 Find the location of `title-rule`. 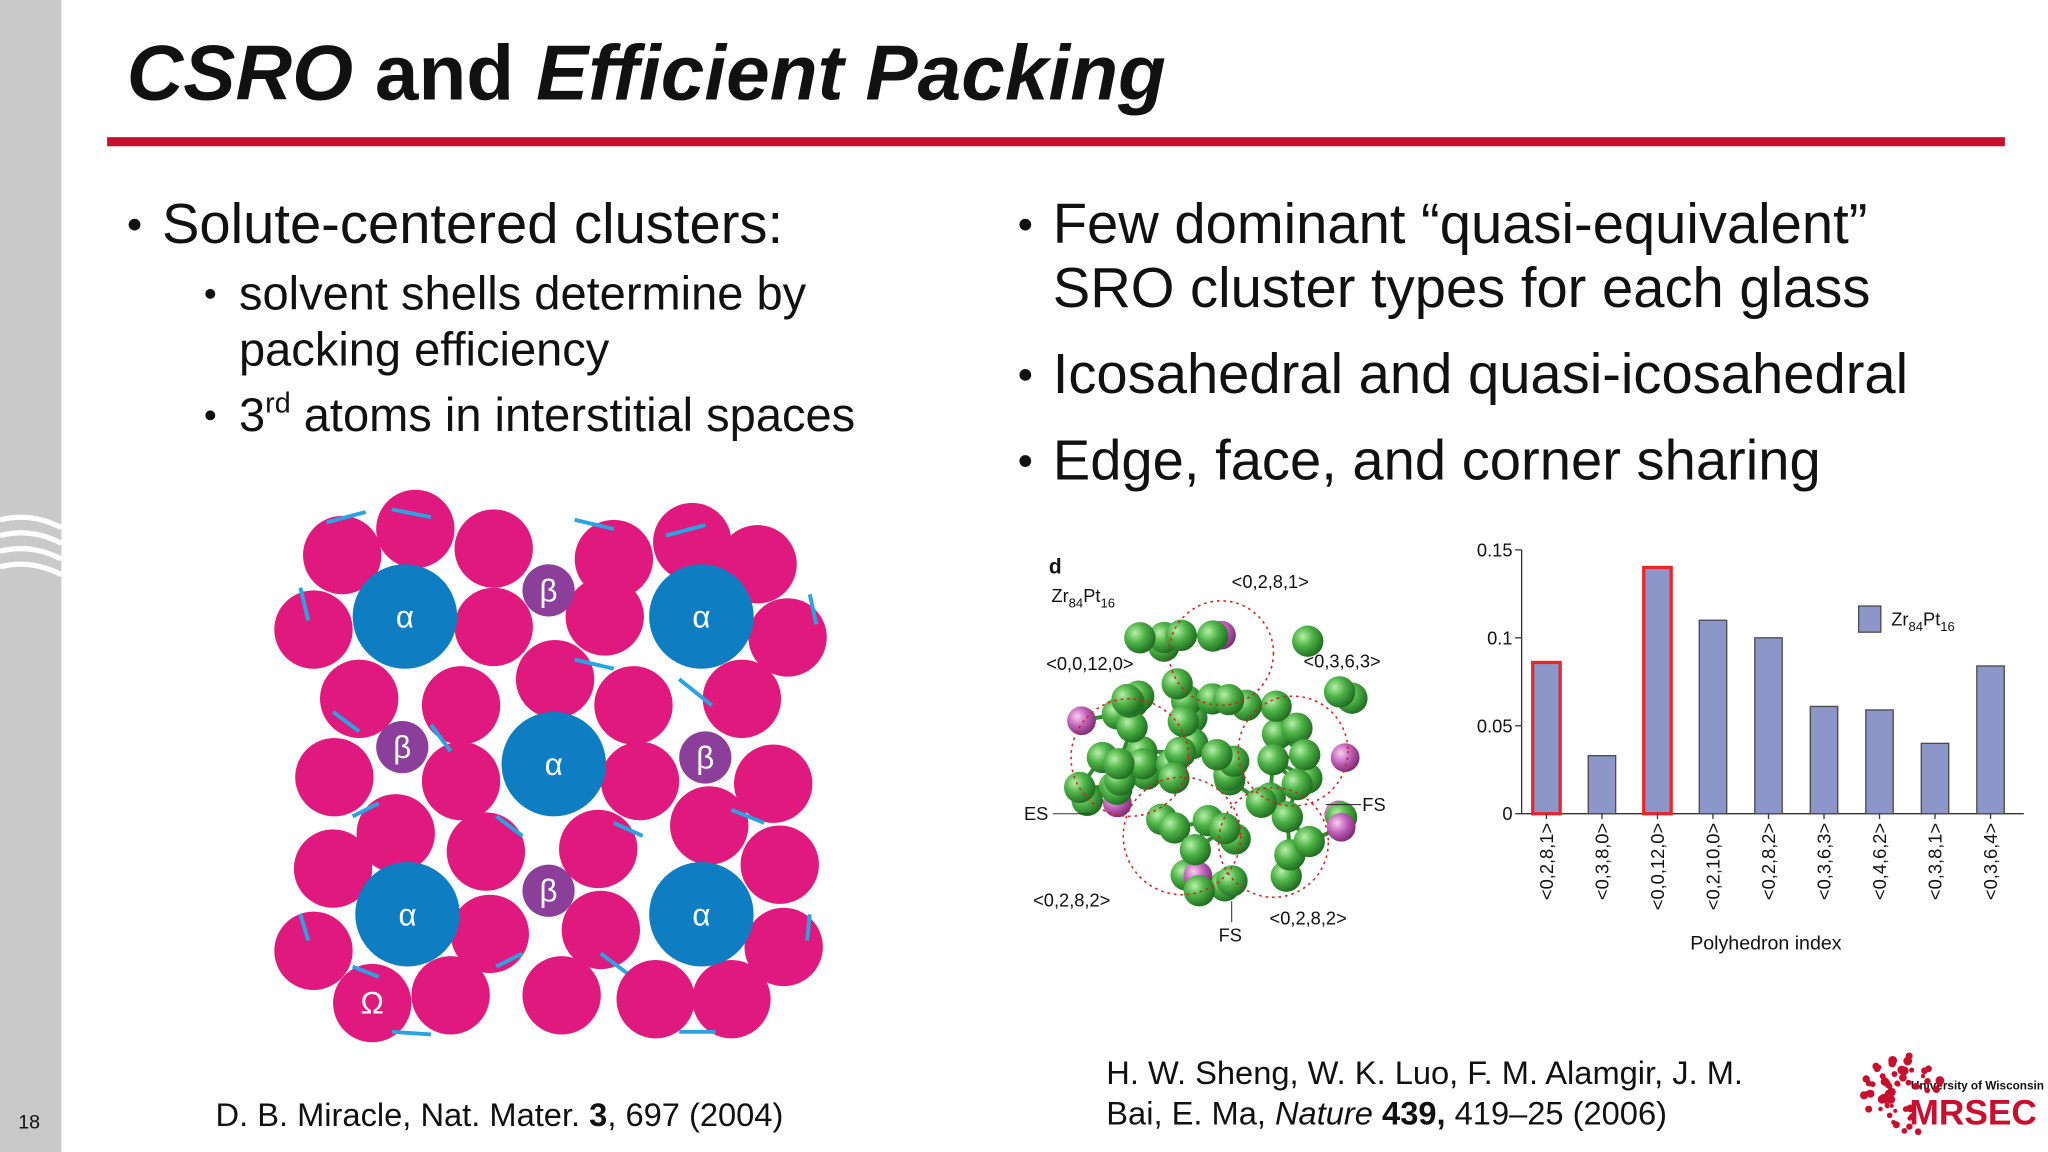

title-rule is located at coordinates (1056, 142).